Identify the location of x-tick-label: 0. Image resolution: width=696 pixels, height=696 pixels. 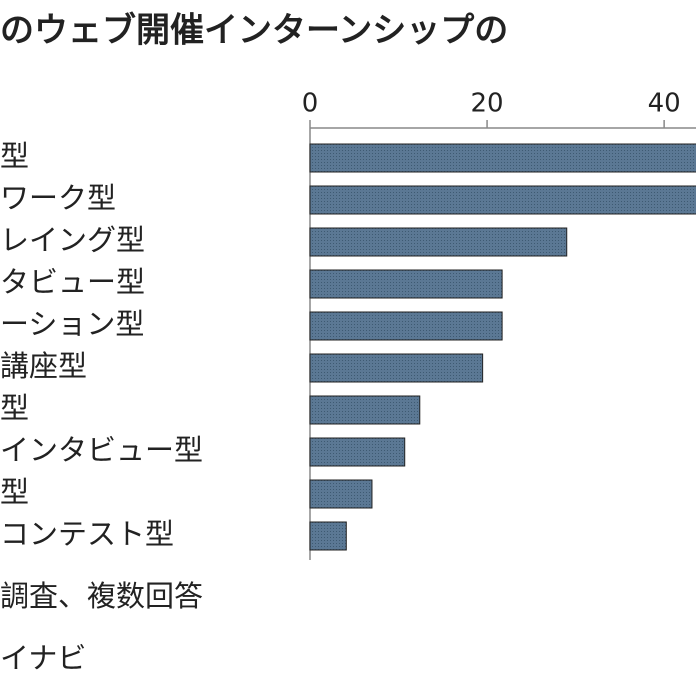
(310, 104).